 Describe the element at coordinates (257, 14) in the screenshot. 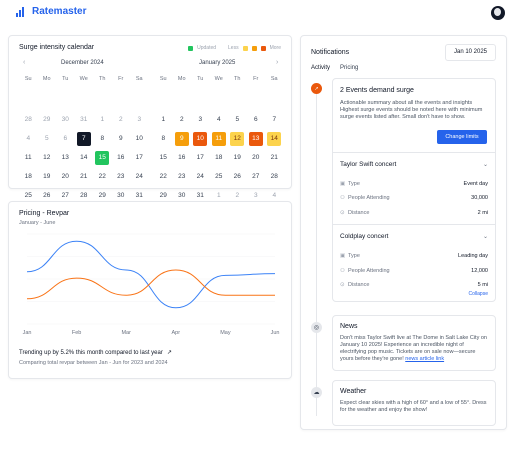

I see `app-header: Ratemaster` at that location.